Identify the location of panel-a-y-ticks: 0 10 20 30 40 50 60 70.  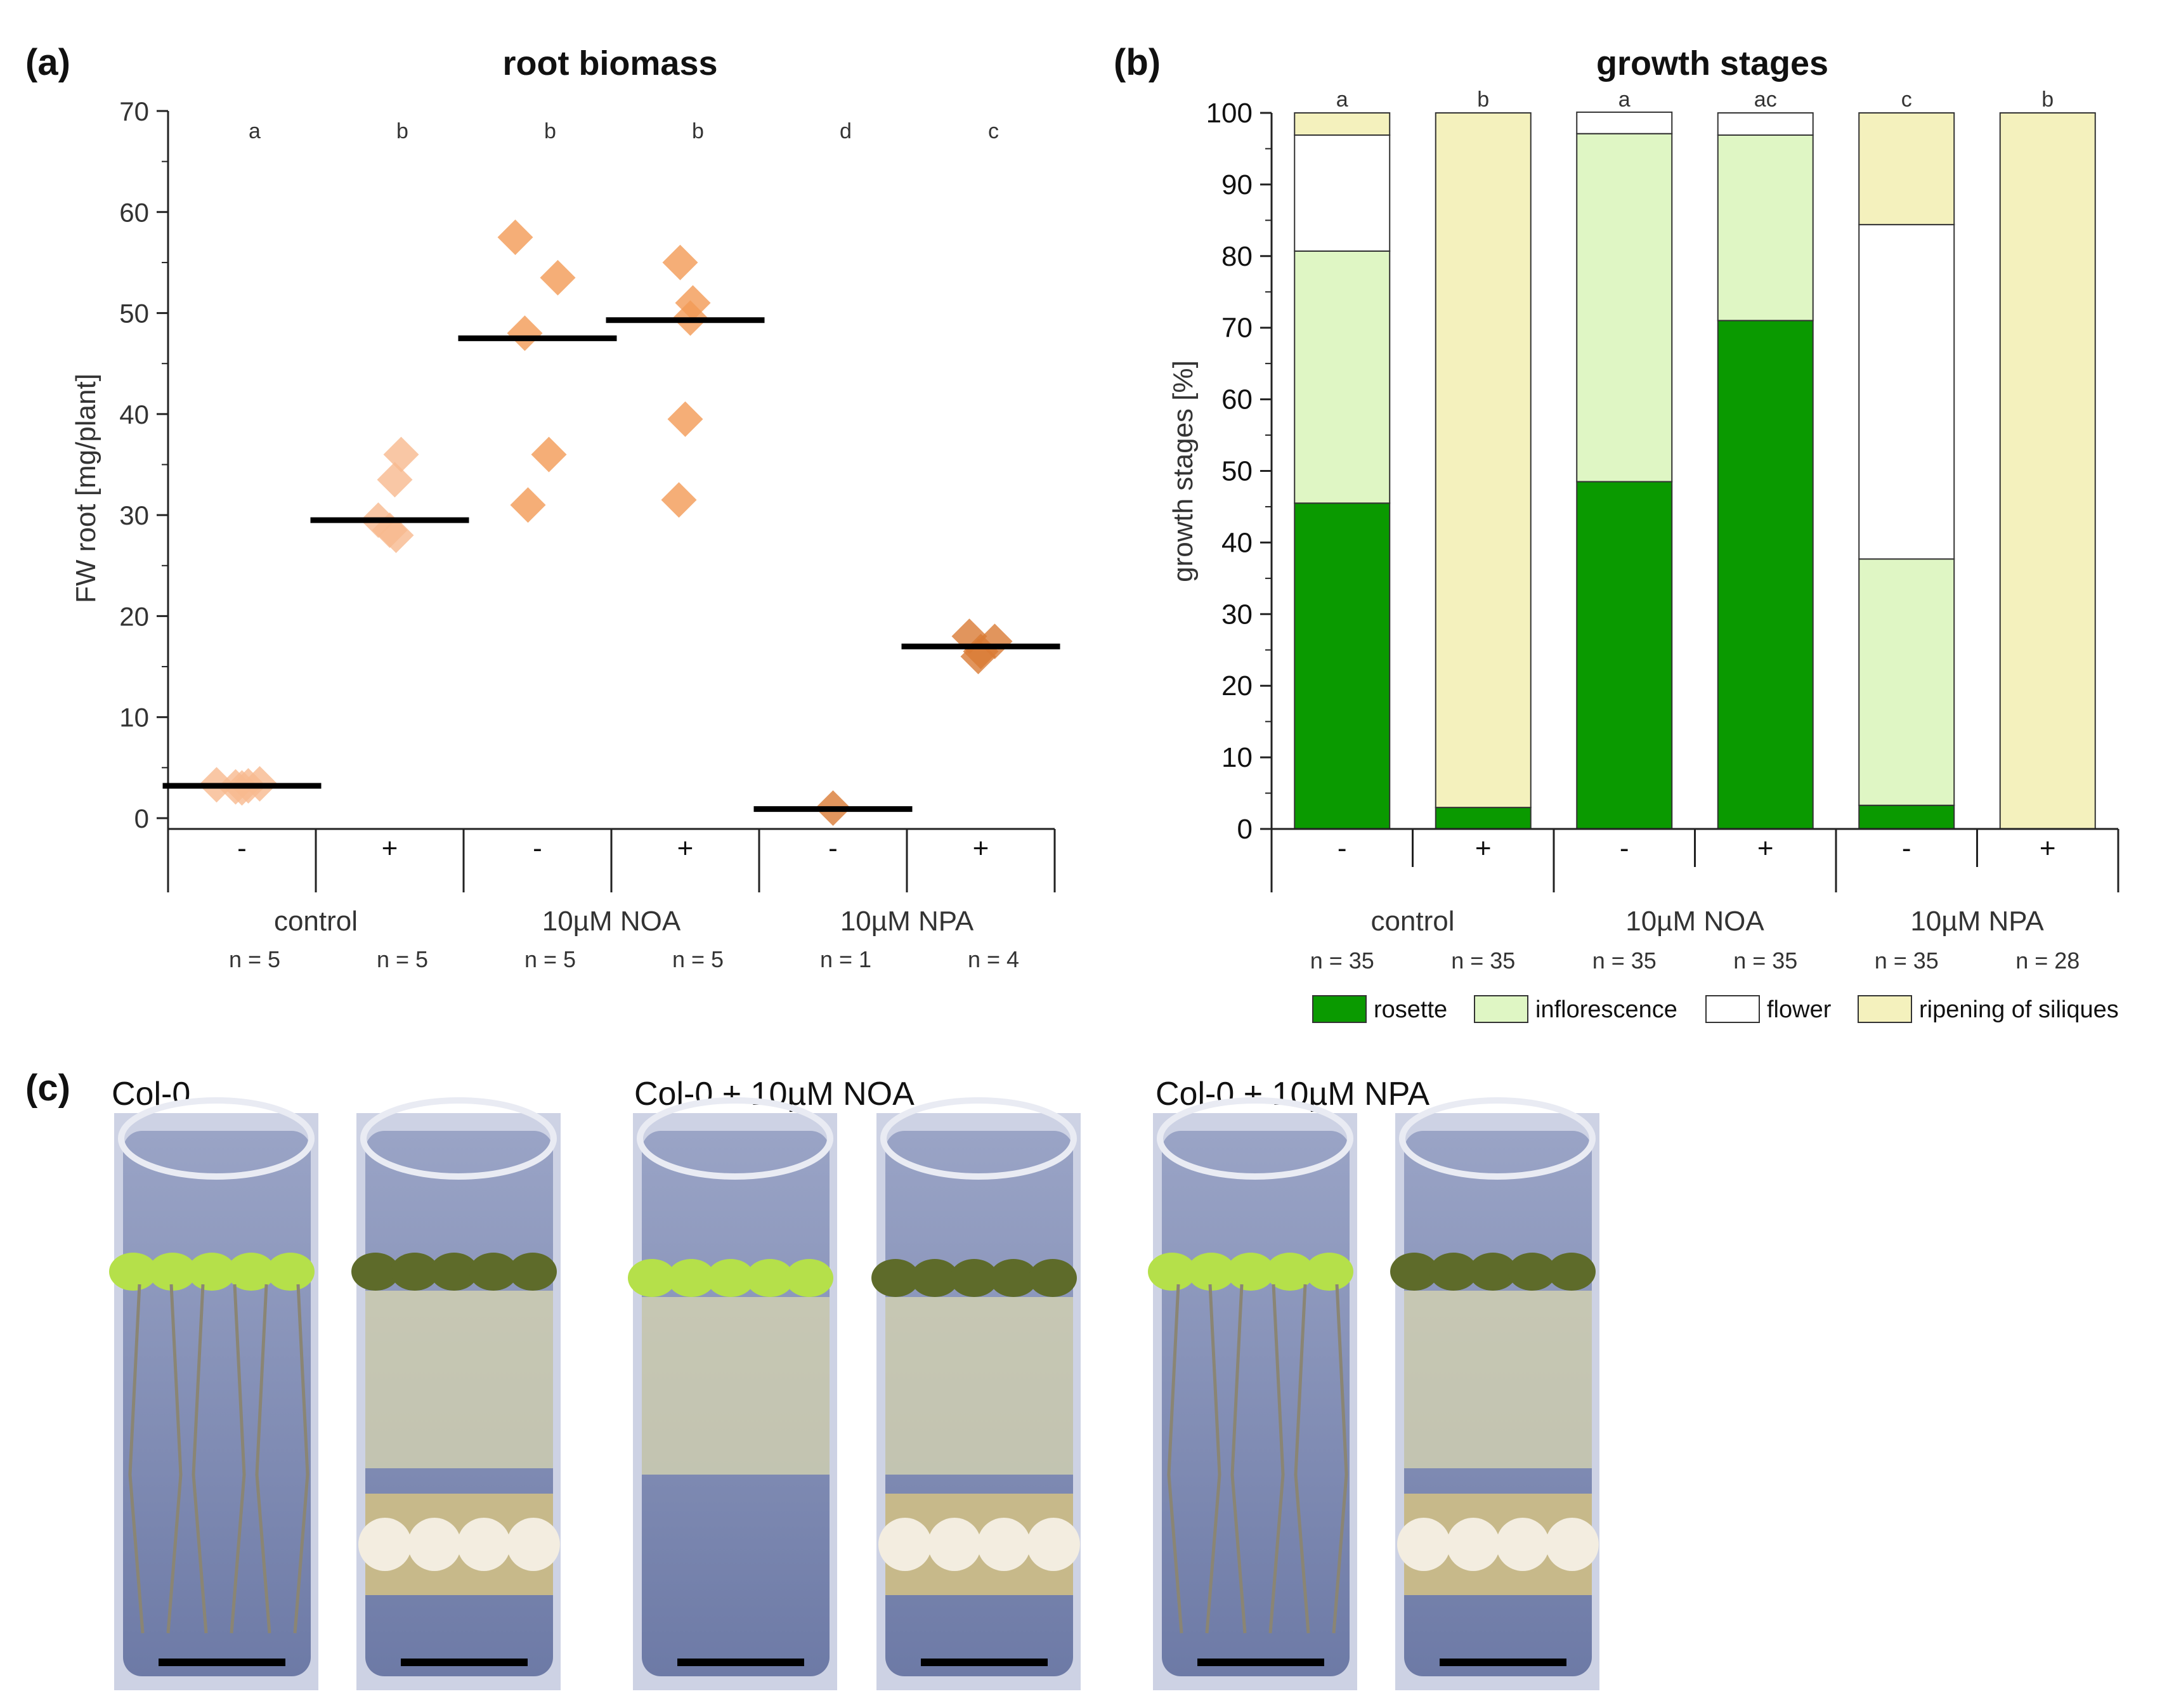
(143, 464).